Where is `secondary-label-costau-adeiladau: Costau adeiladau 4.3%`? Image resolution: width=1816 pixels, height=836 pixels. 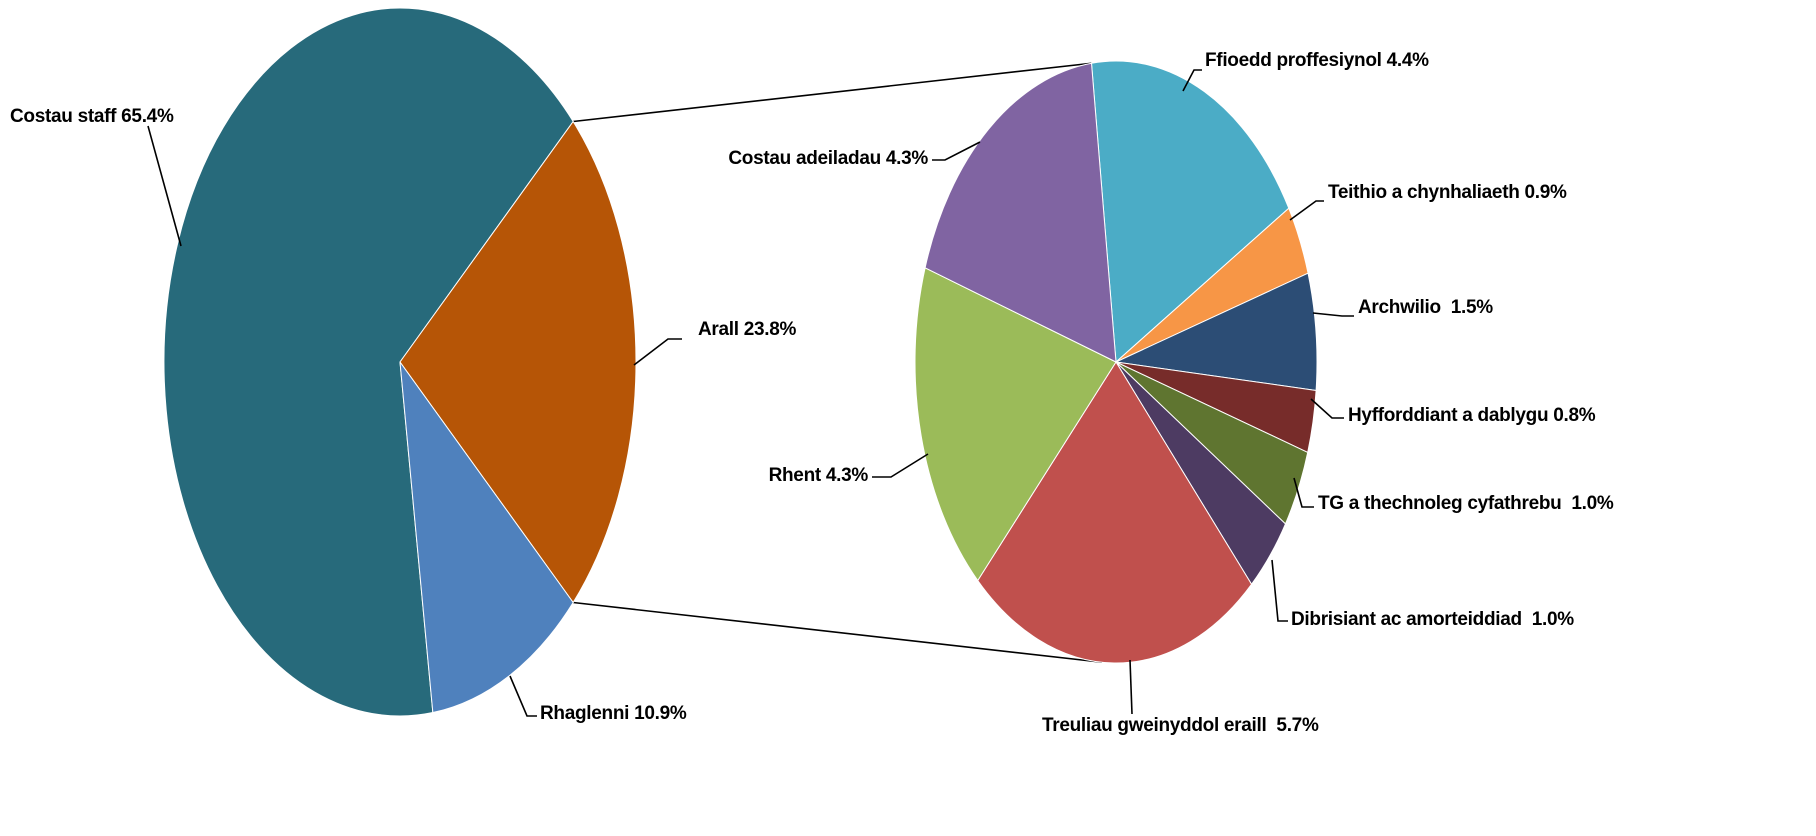
secondary-label-costau-adeiladau: Costau adeiladau 4.3% is located at coordinates (828, 158).